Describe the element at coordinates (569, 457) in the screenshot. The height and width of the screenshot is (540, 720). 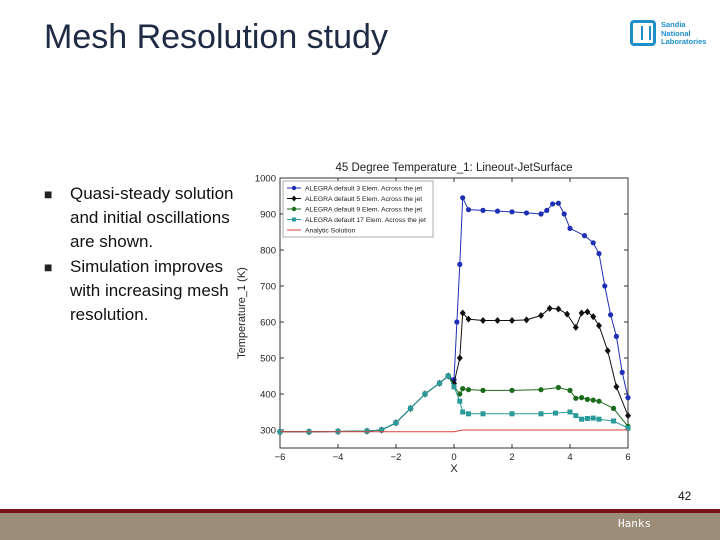
I see `x-tick-label: 4` at that location.